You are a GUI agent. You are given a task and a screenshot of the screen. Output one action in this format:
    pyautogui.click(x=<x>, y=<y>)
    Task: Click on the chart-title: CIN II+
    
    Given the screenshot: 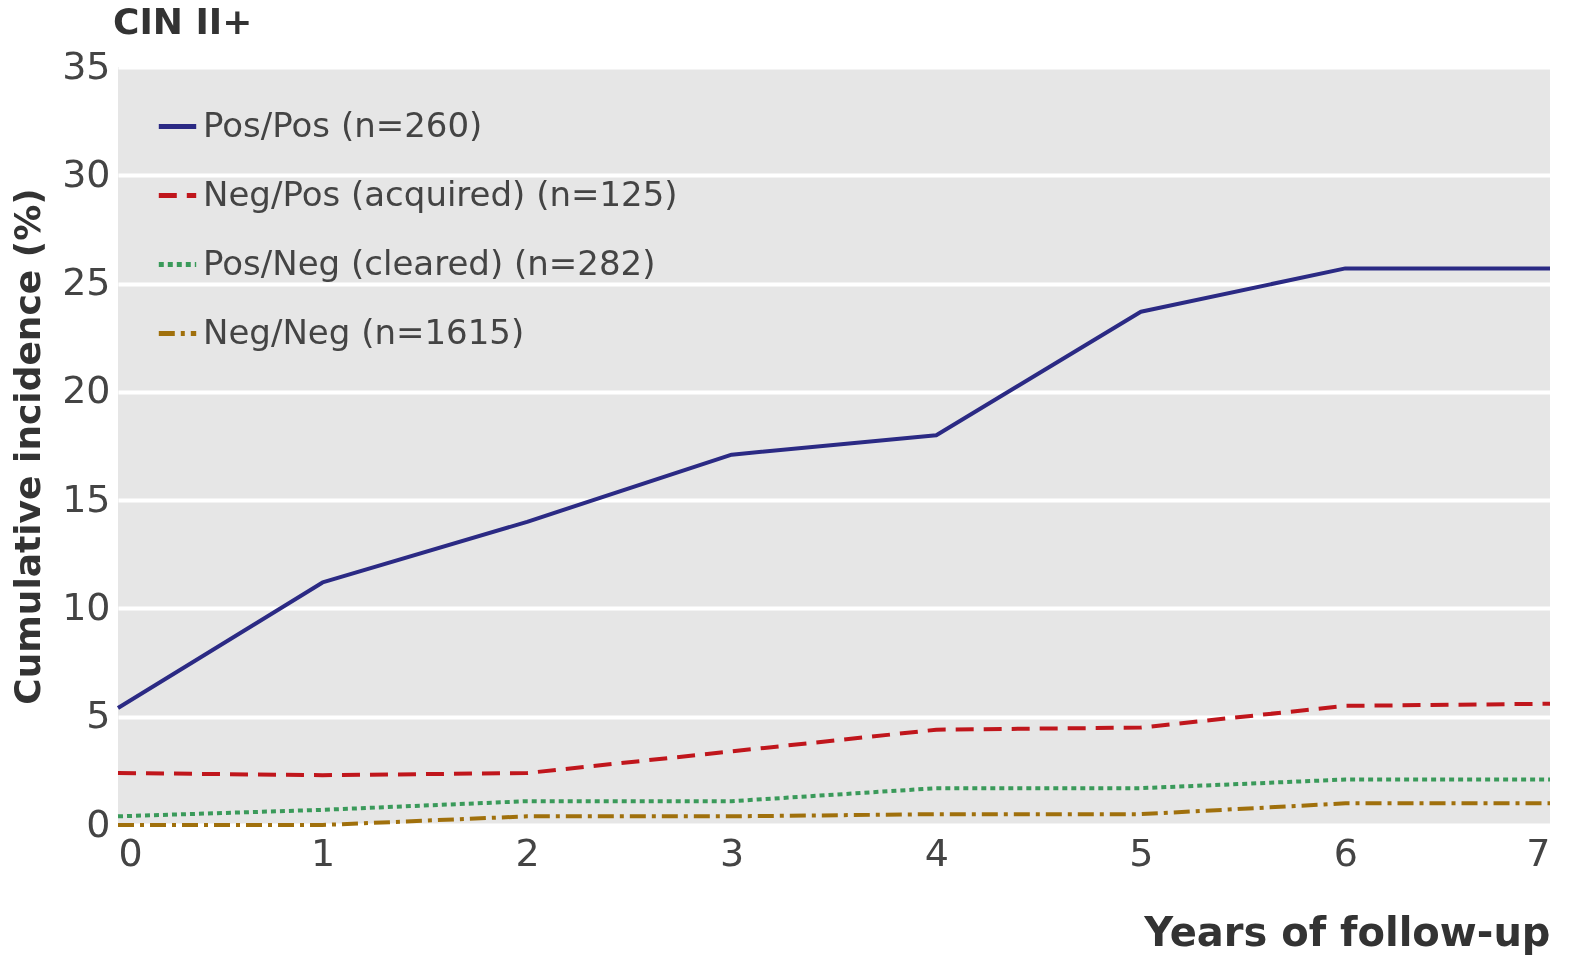 What is the action you would take?
    pyautogui.click(x=183, y=21)
    